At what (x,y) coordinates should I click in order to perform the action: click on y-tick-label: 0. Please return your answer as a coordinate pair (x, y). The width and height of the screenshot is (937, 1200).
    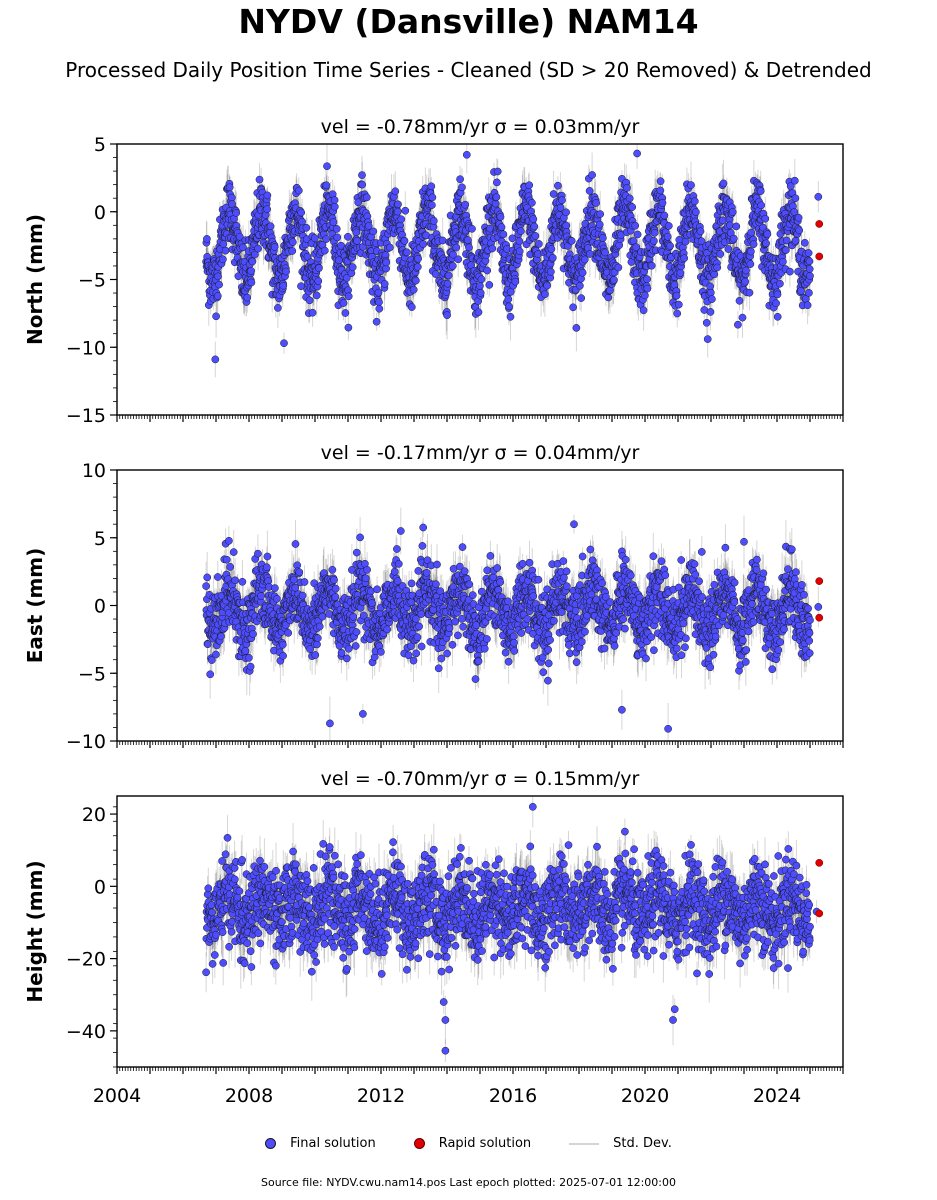
    Looking at the image, I should click on (100, 213).